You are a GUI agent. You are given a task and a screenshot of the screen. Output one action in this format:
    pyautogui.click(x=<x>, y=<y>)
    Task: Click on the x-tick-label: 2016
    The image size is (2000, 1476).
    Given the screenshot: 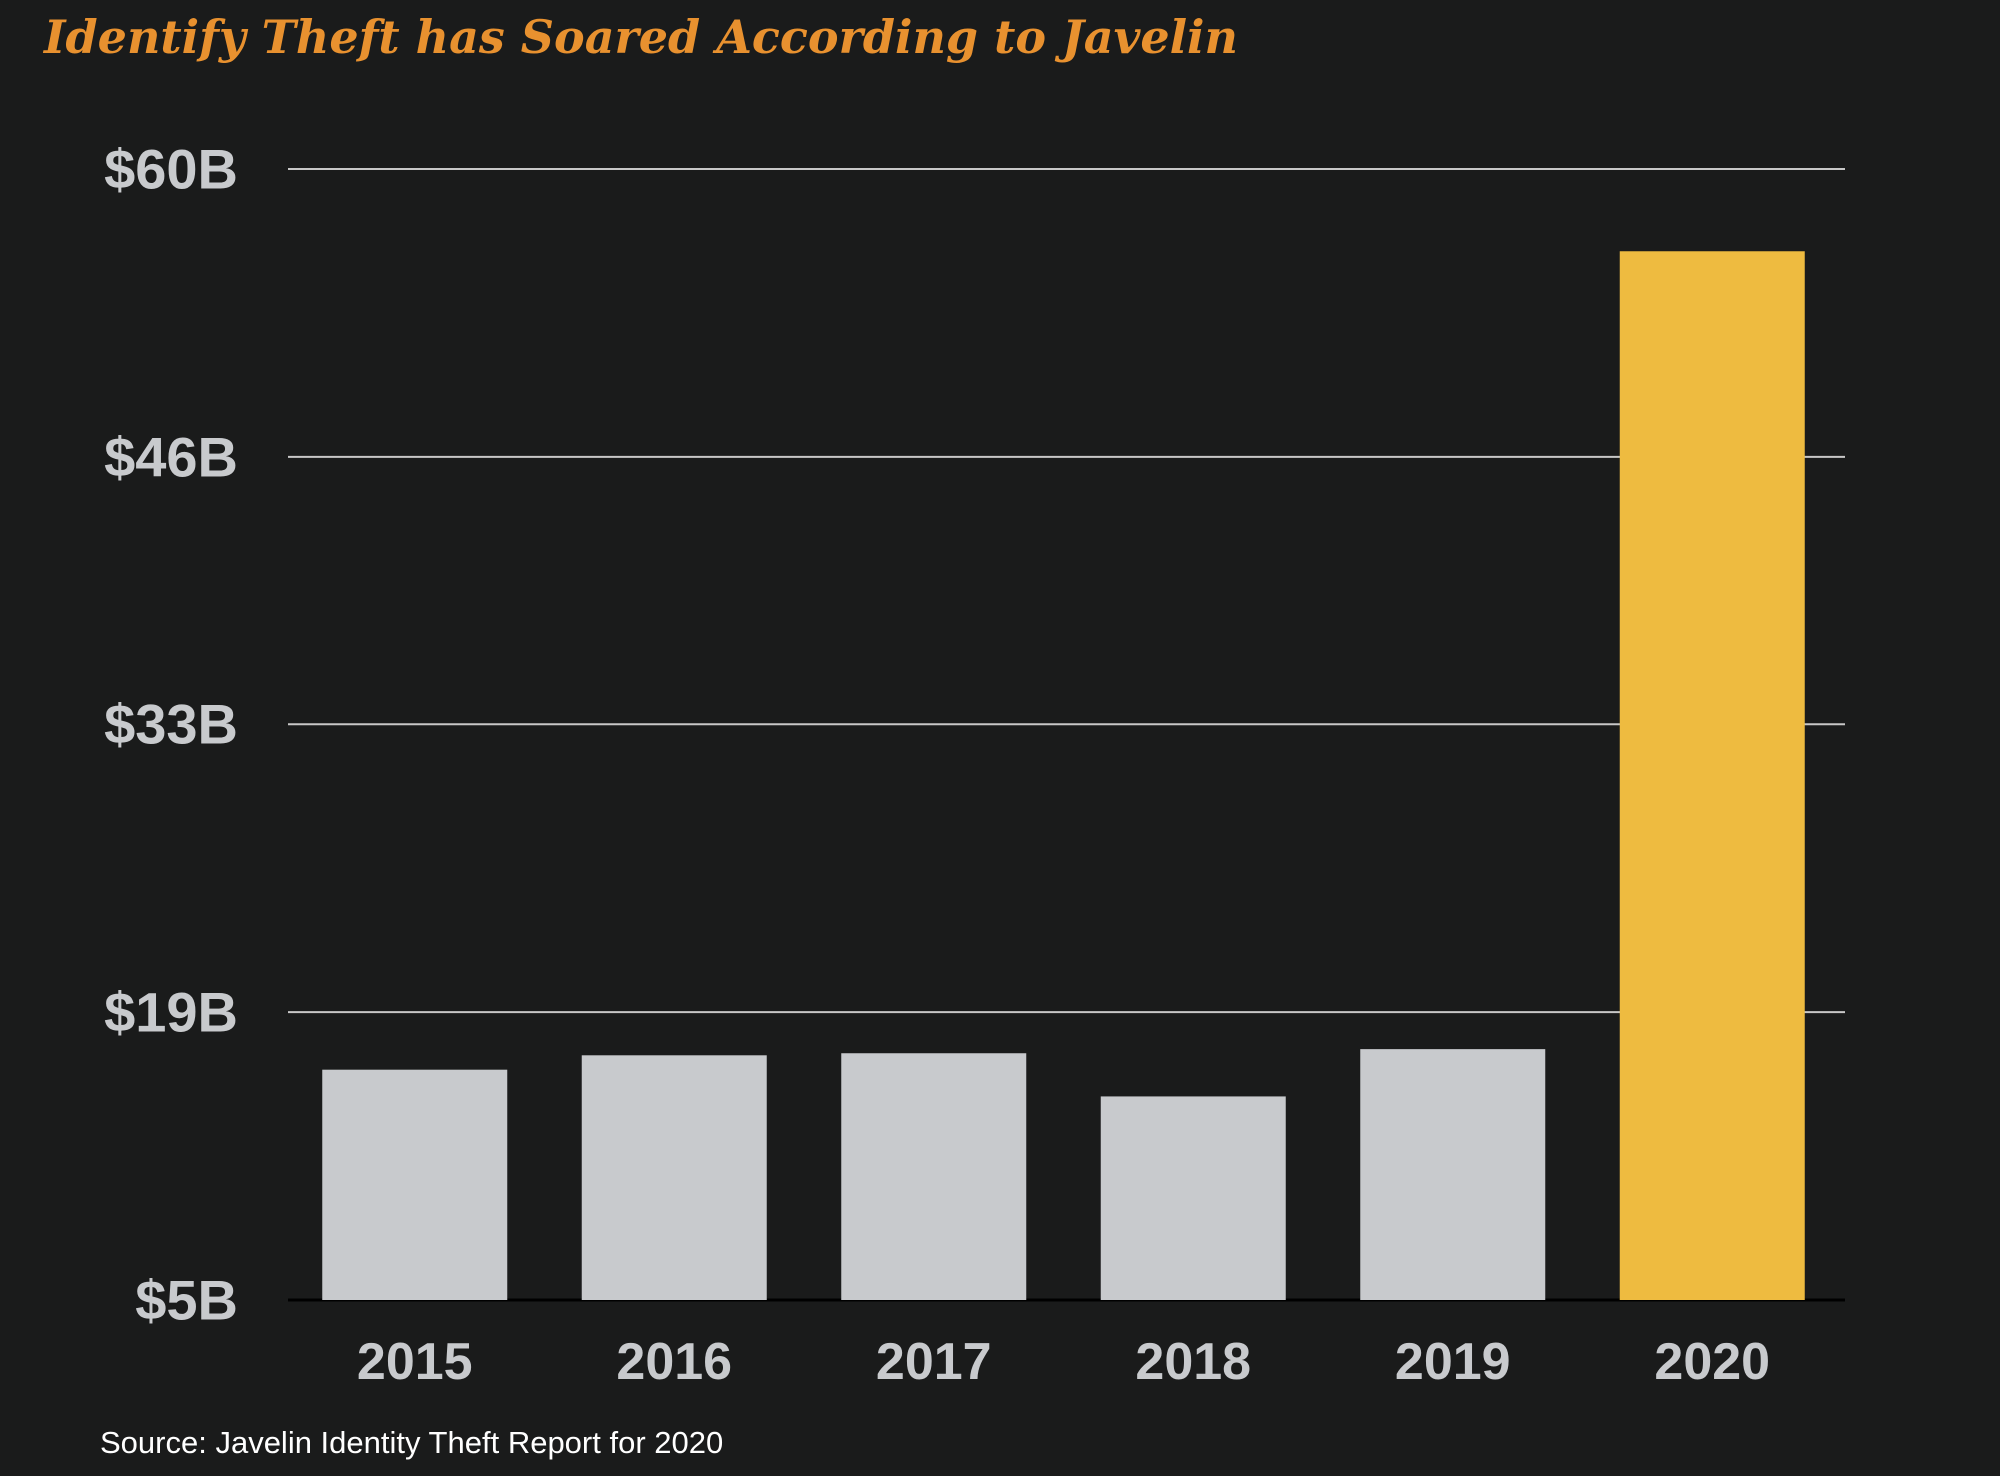 What is the action you would take?
    pyautogui.click(x=674, y=1362)
    